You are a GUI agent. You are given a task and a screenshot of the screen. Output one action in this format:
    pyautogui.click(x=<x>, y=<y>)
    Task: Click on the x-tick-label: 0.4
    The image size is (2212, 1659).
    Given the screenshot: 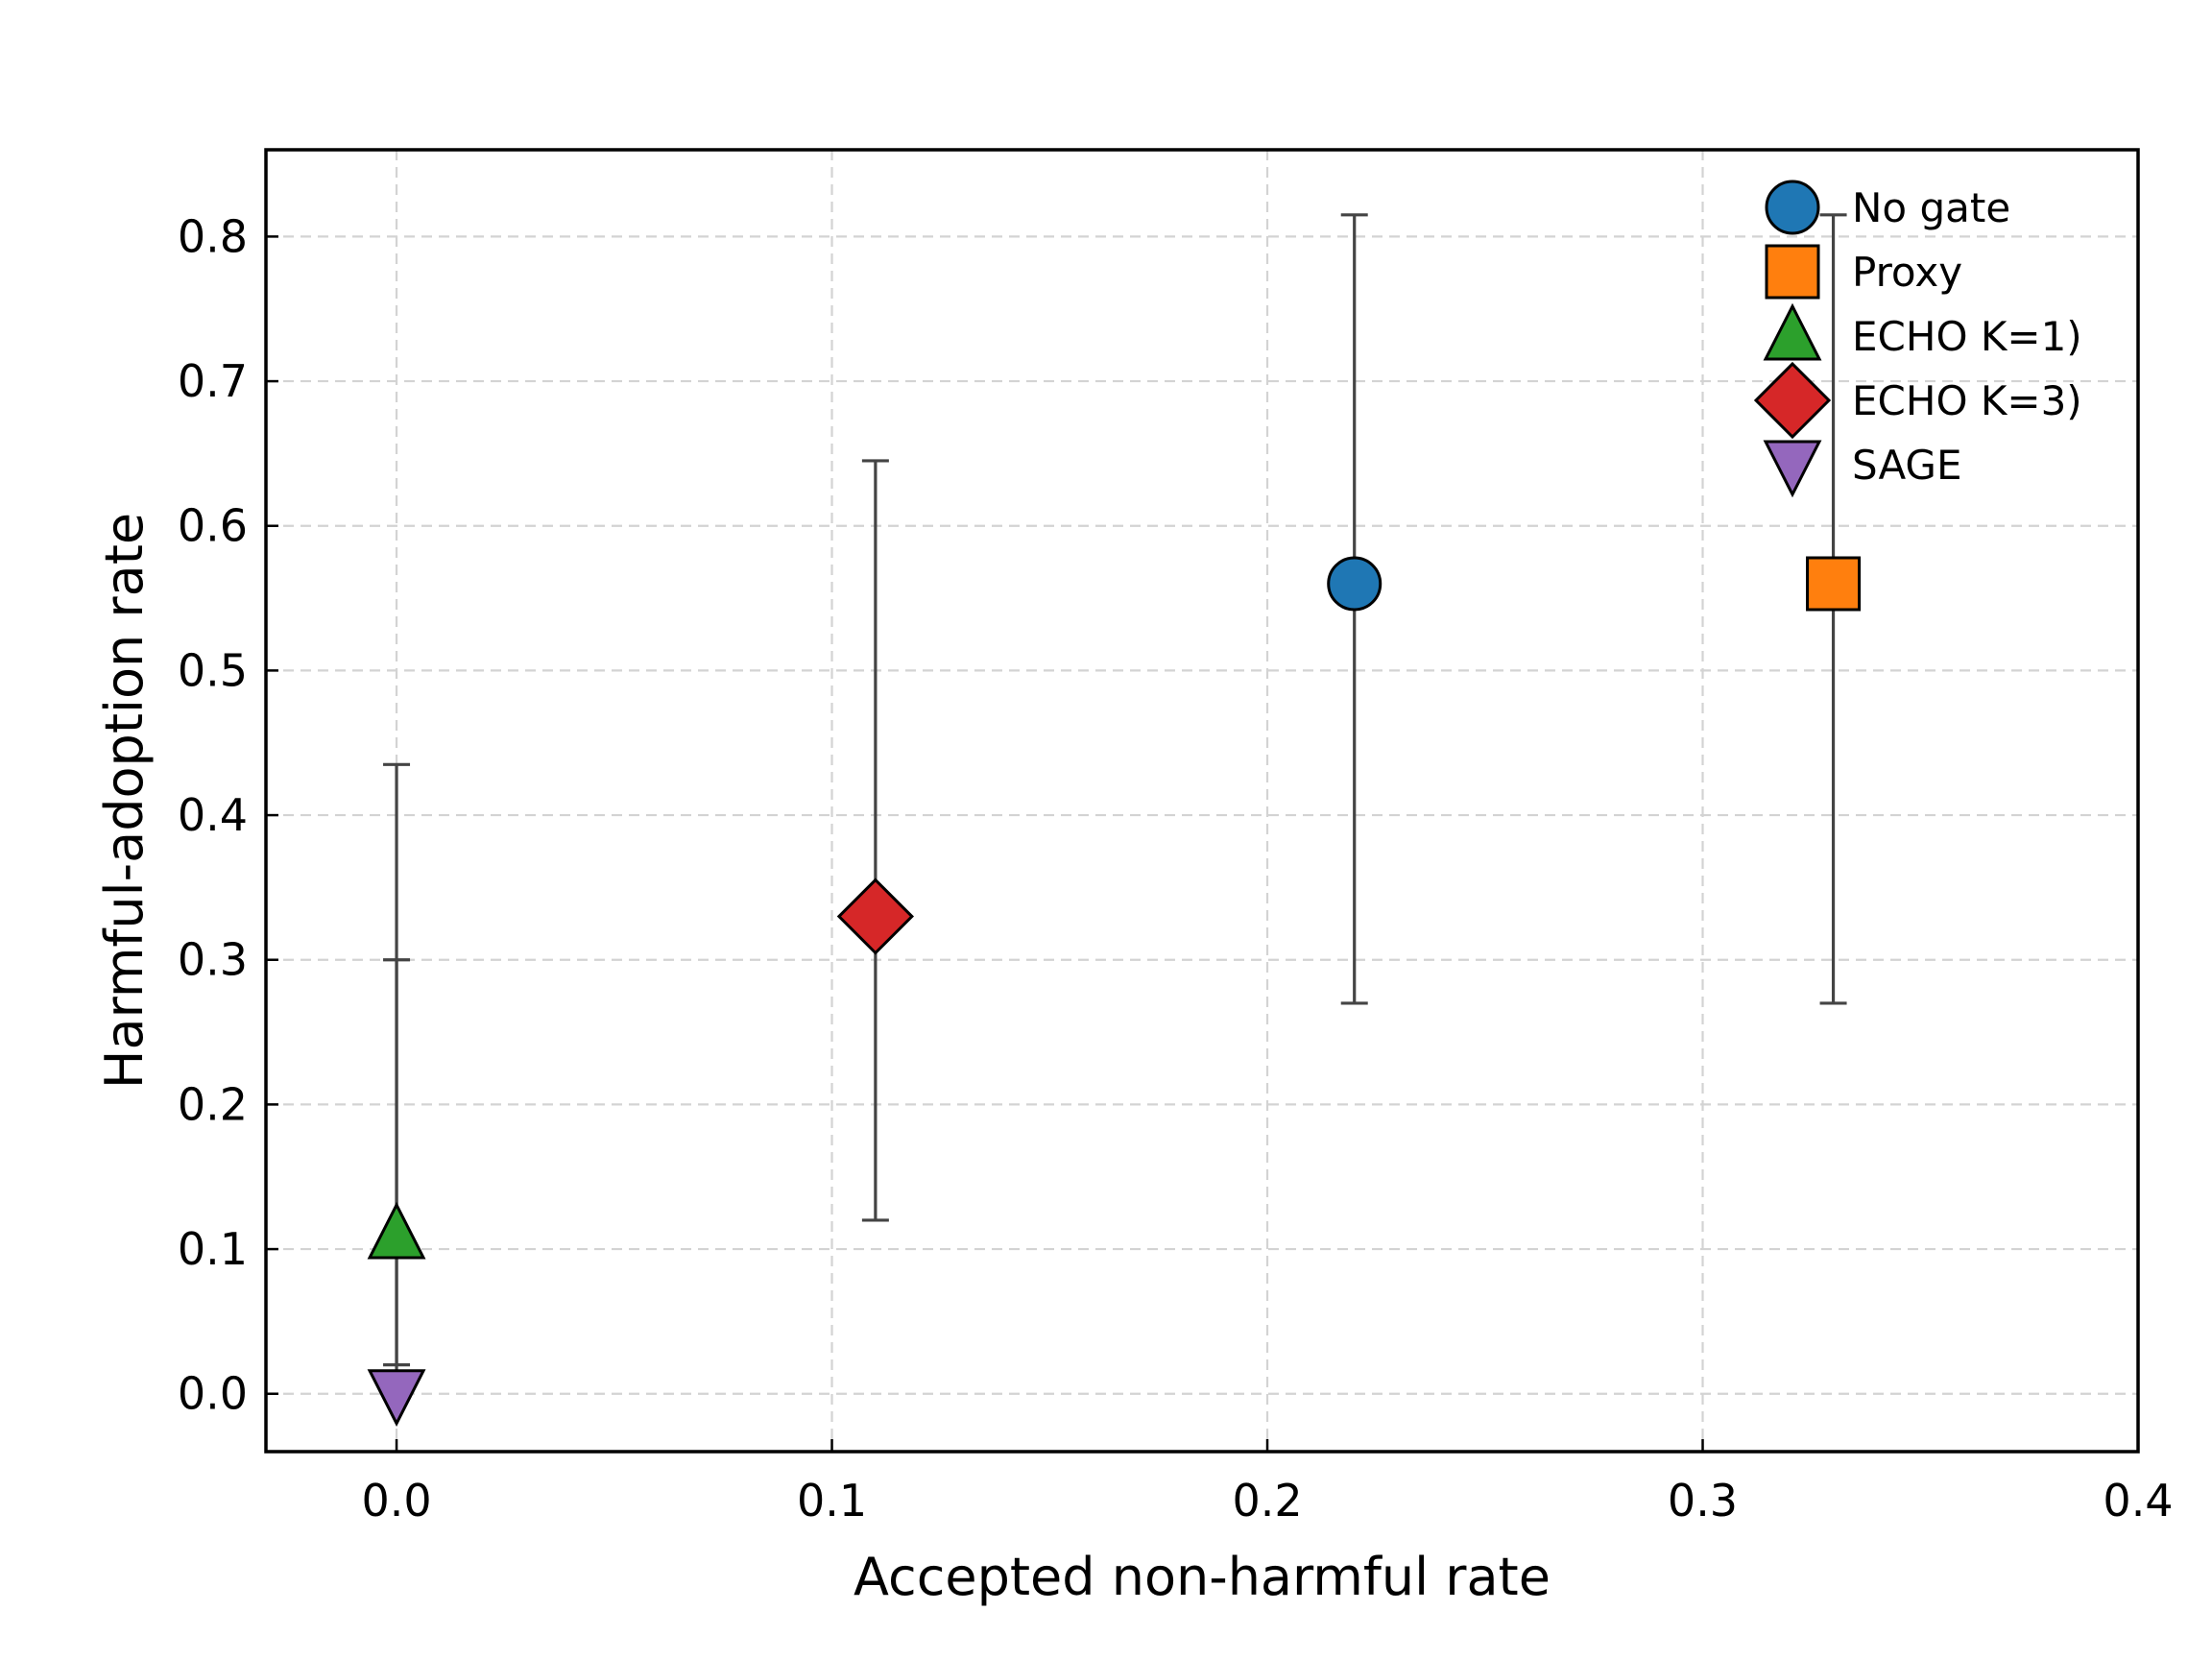 What is the action you would take?
    pyautogui.click(x=2138, y=1501)
    